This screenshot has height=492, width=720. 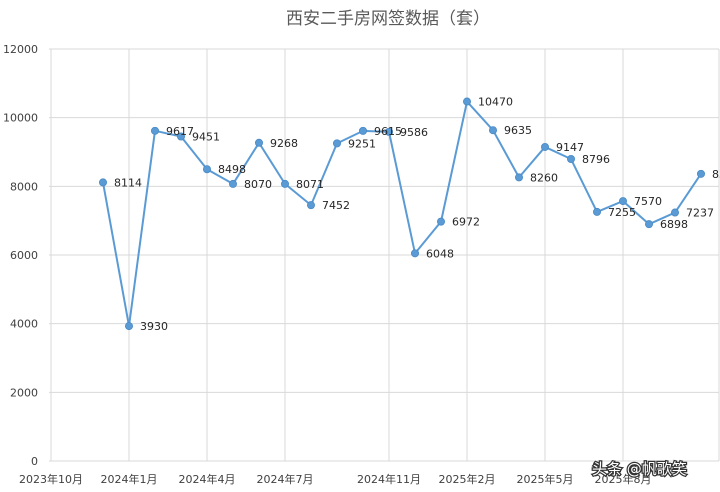 I want to click on data-label: 9617, so click(x=180, y=131).